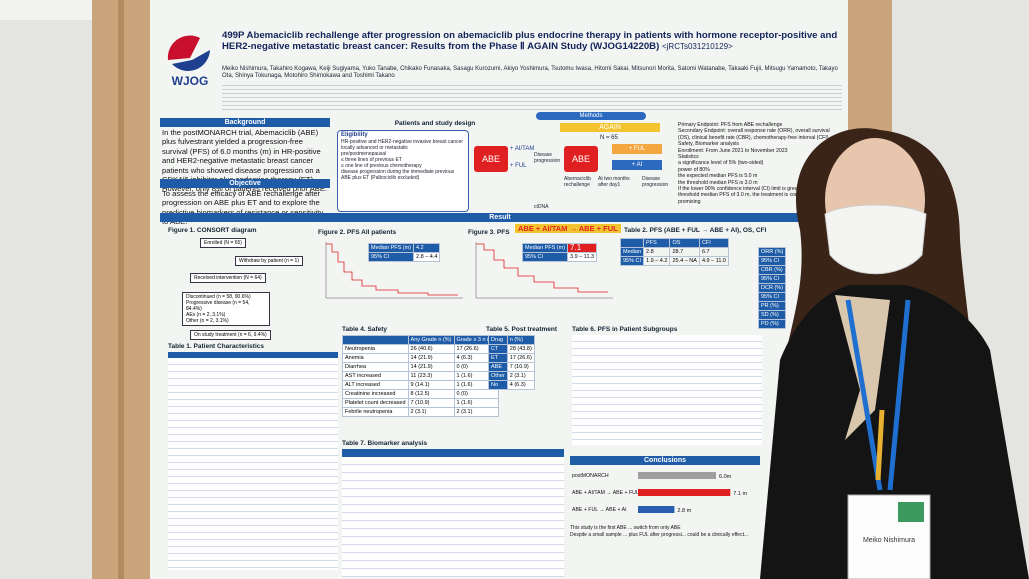 The height and width of the screenshot is (579, 1029). I want to click on header-cell: n (%), so click(520, 340).